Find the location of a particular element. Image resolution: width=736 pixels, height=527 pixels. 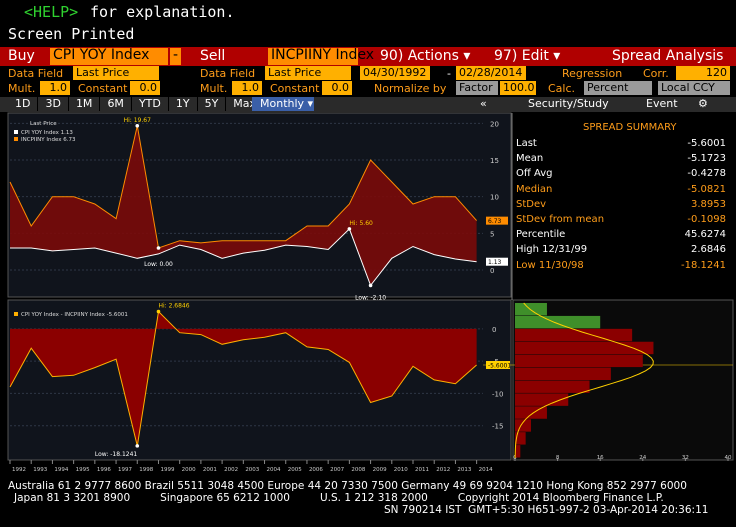

x-tick-label: 24 is located at coordinates (642, 458).